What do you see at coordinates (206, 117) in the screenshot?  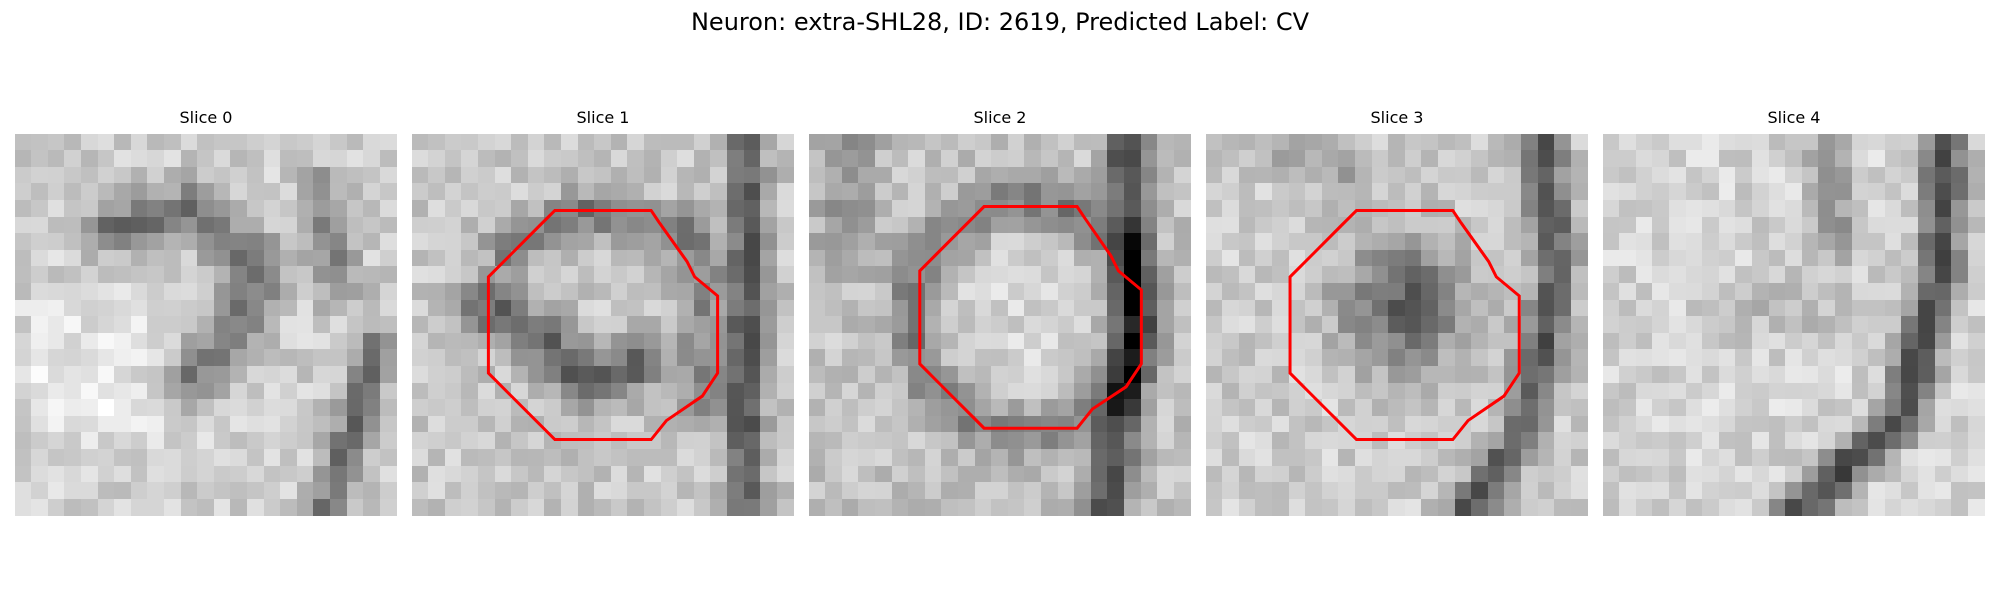 I see `slice-title: Slice 0` at bounding box center [206, 117].